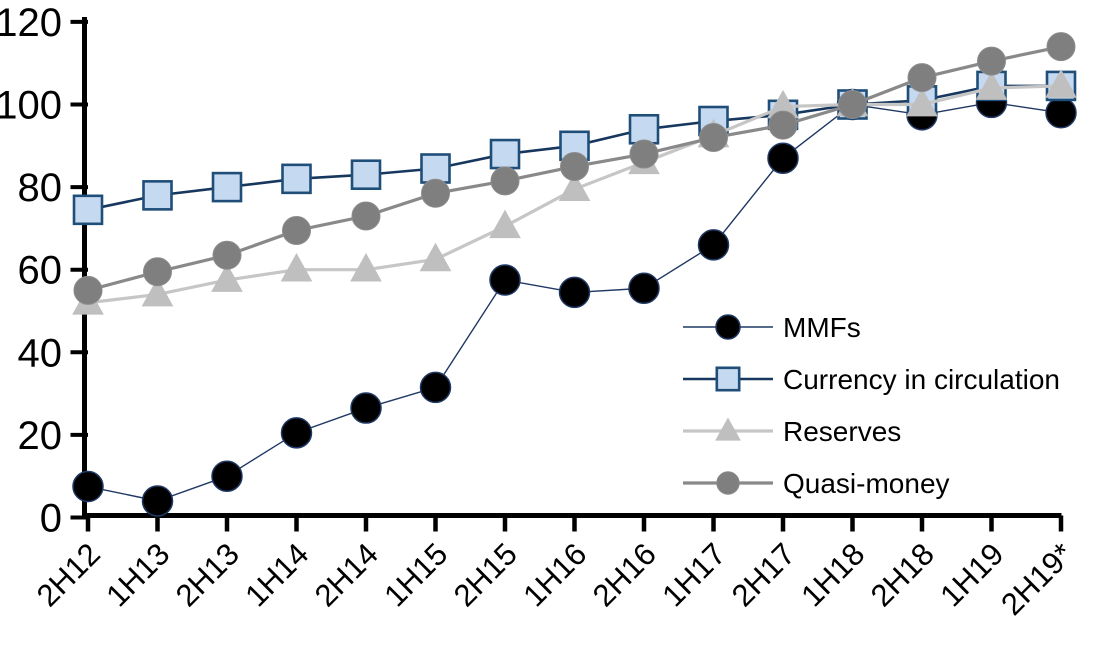  What do you see at coordinates (40, 271) in the screenshot?
I see `y-axis-label-60: 60` at bounding box center [40, 271].